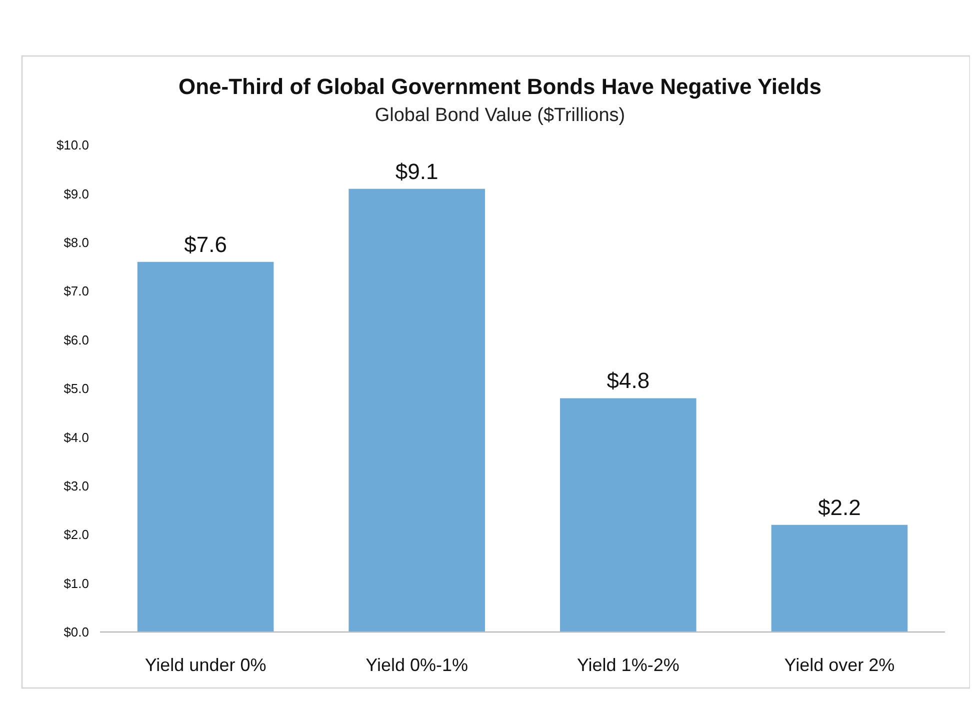 The height and width of the screenshot is (702, 978). I want to click on y-tick-label: $5.0, so click(76, 388).